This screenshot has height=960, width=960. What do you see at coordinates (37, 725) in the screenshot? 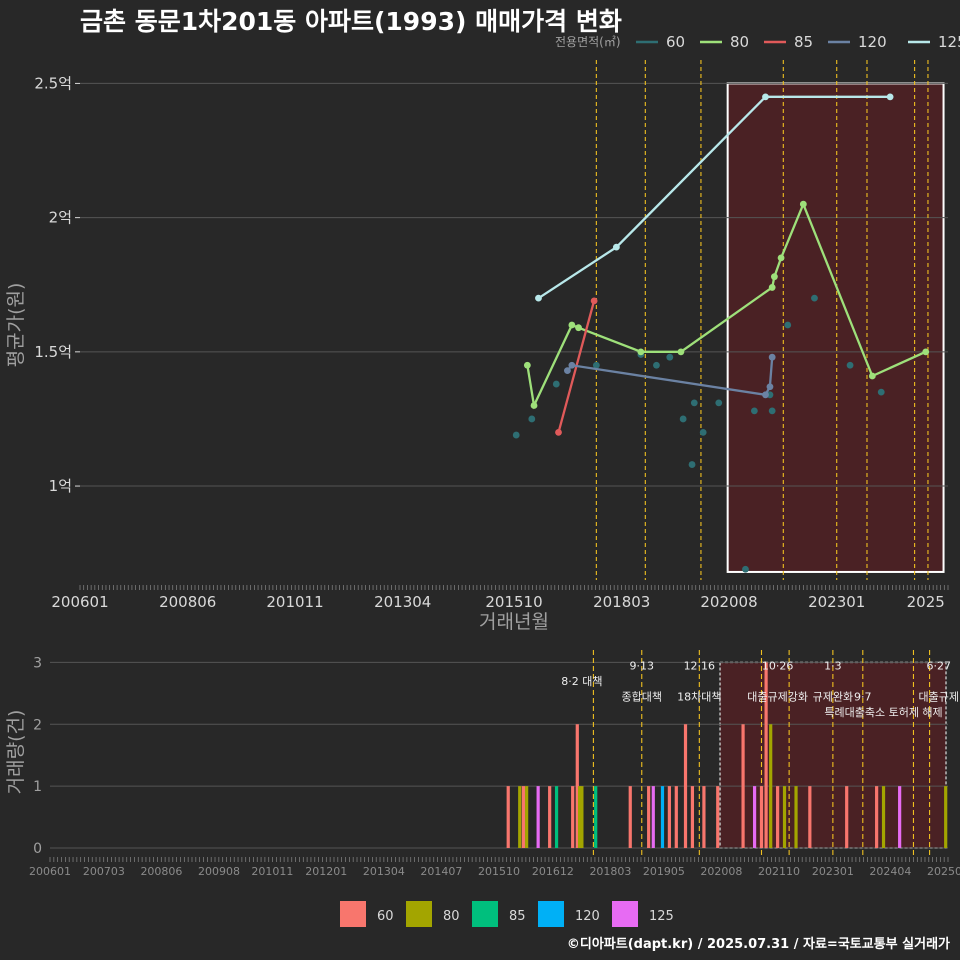
I see `volume-ytick-label: 2` at bounding box center [37, 725].